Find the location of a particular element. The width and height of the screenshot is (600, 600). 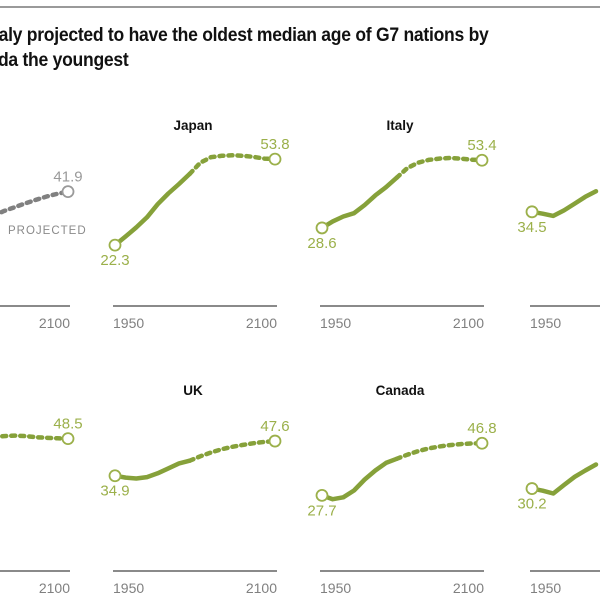

end-value-label-japan: 53.8 is located at coordinates (274, 144).